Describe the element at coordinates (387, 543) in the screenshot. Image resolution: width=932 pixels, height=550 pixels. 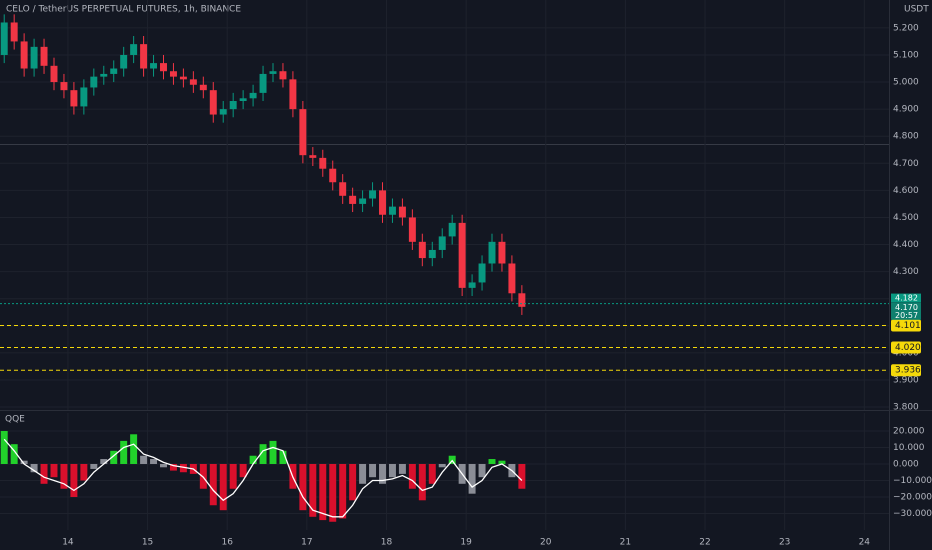
I see `x-tick-label: 18` at that location.